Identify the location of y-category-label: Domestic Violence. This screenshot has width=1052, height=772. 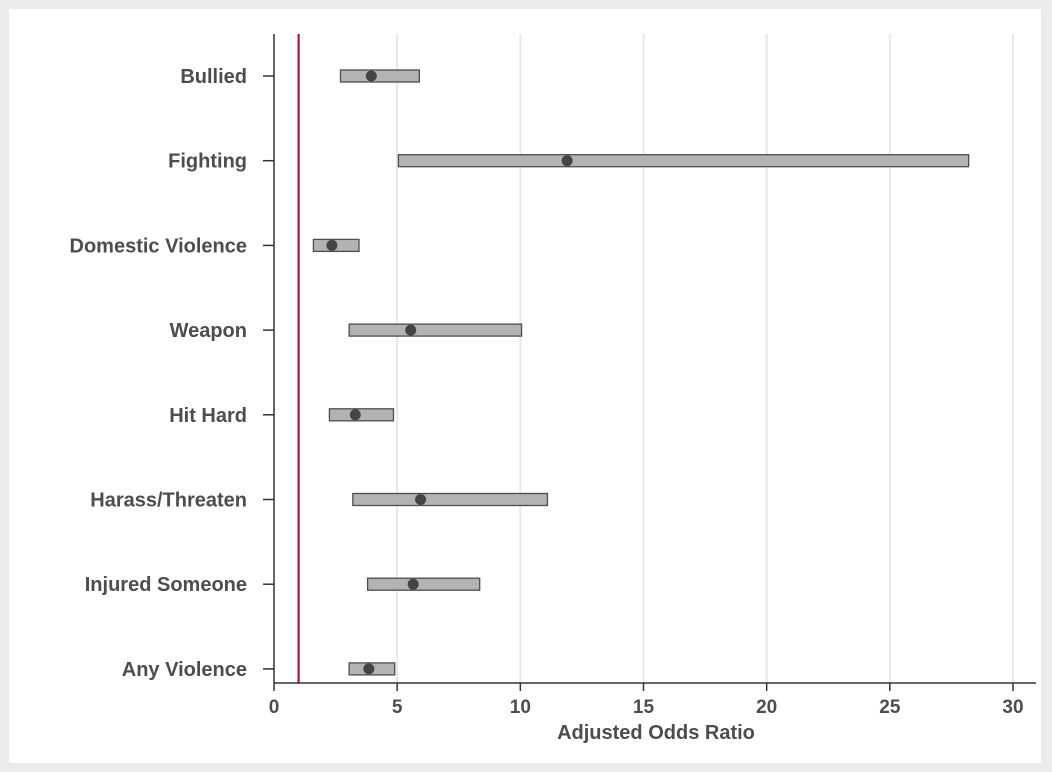
(158, 246).